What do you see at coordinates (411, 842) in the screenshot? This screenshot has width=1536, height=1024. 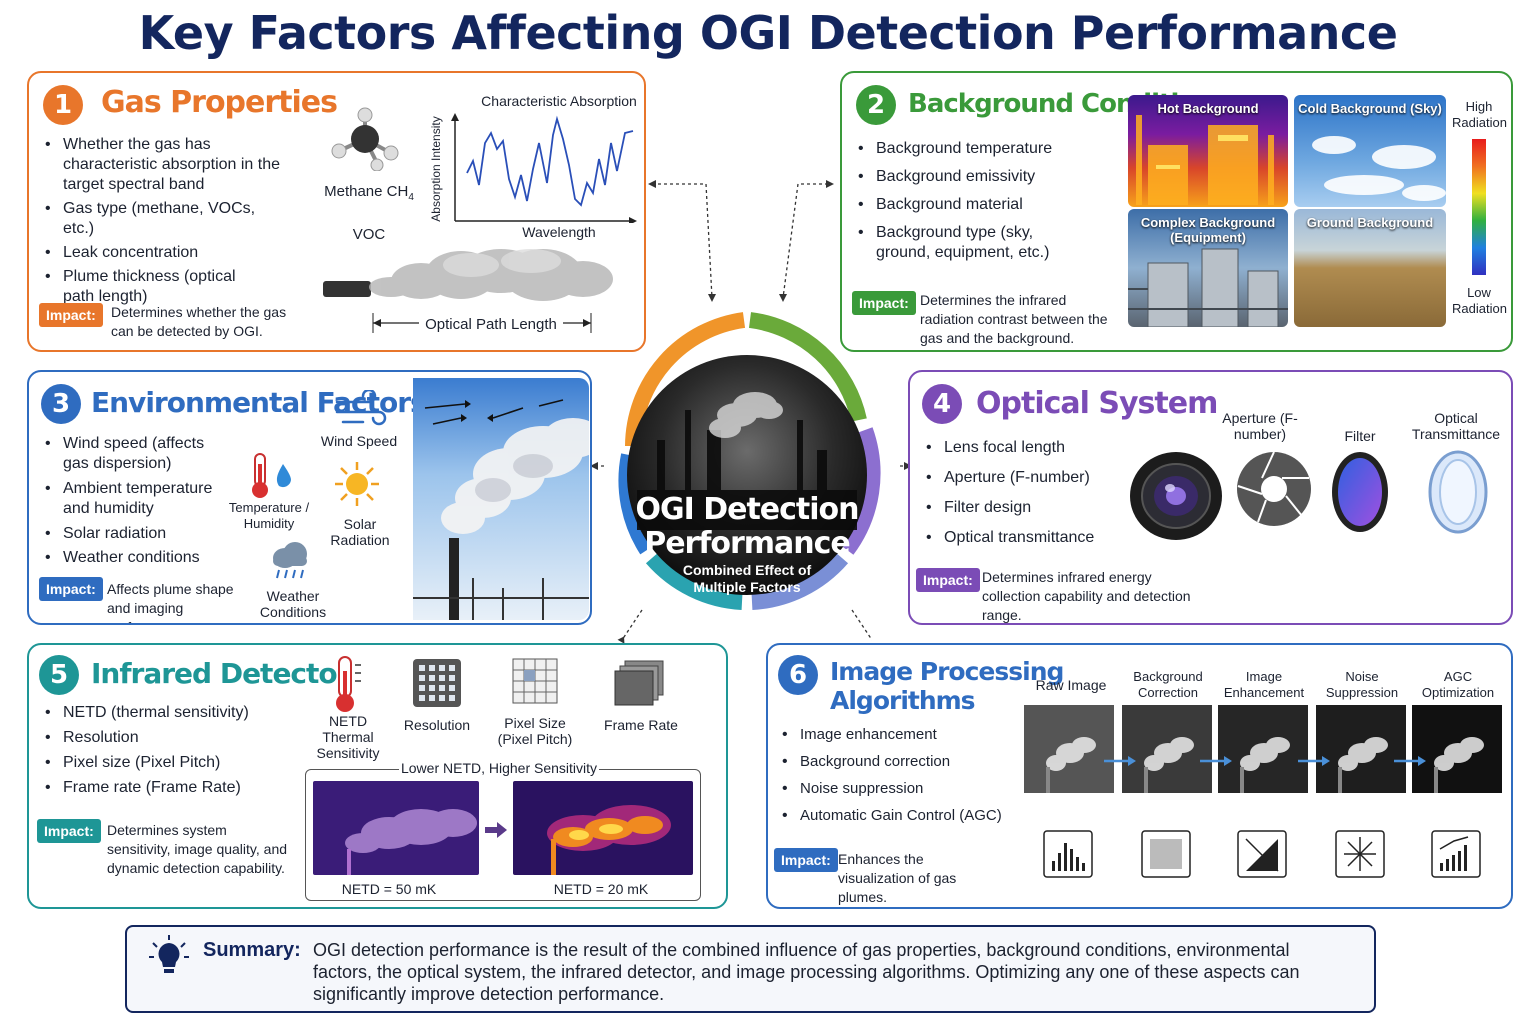 I see `netd-50-plume` at bounding box center [411, 842].